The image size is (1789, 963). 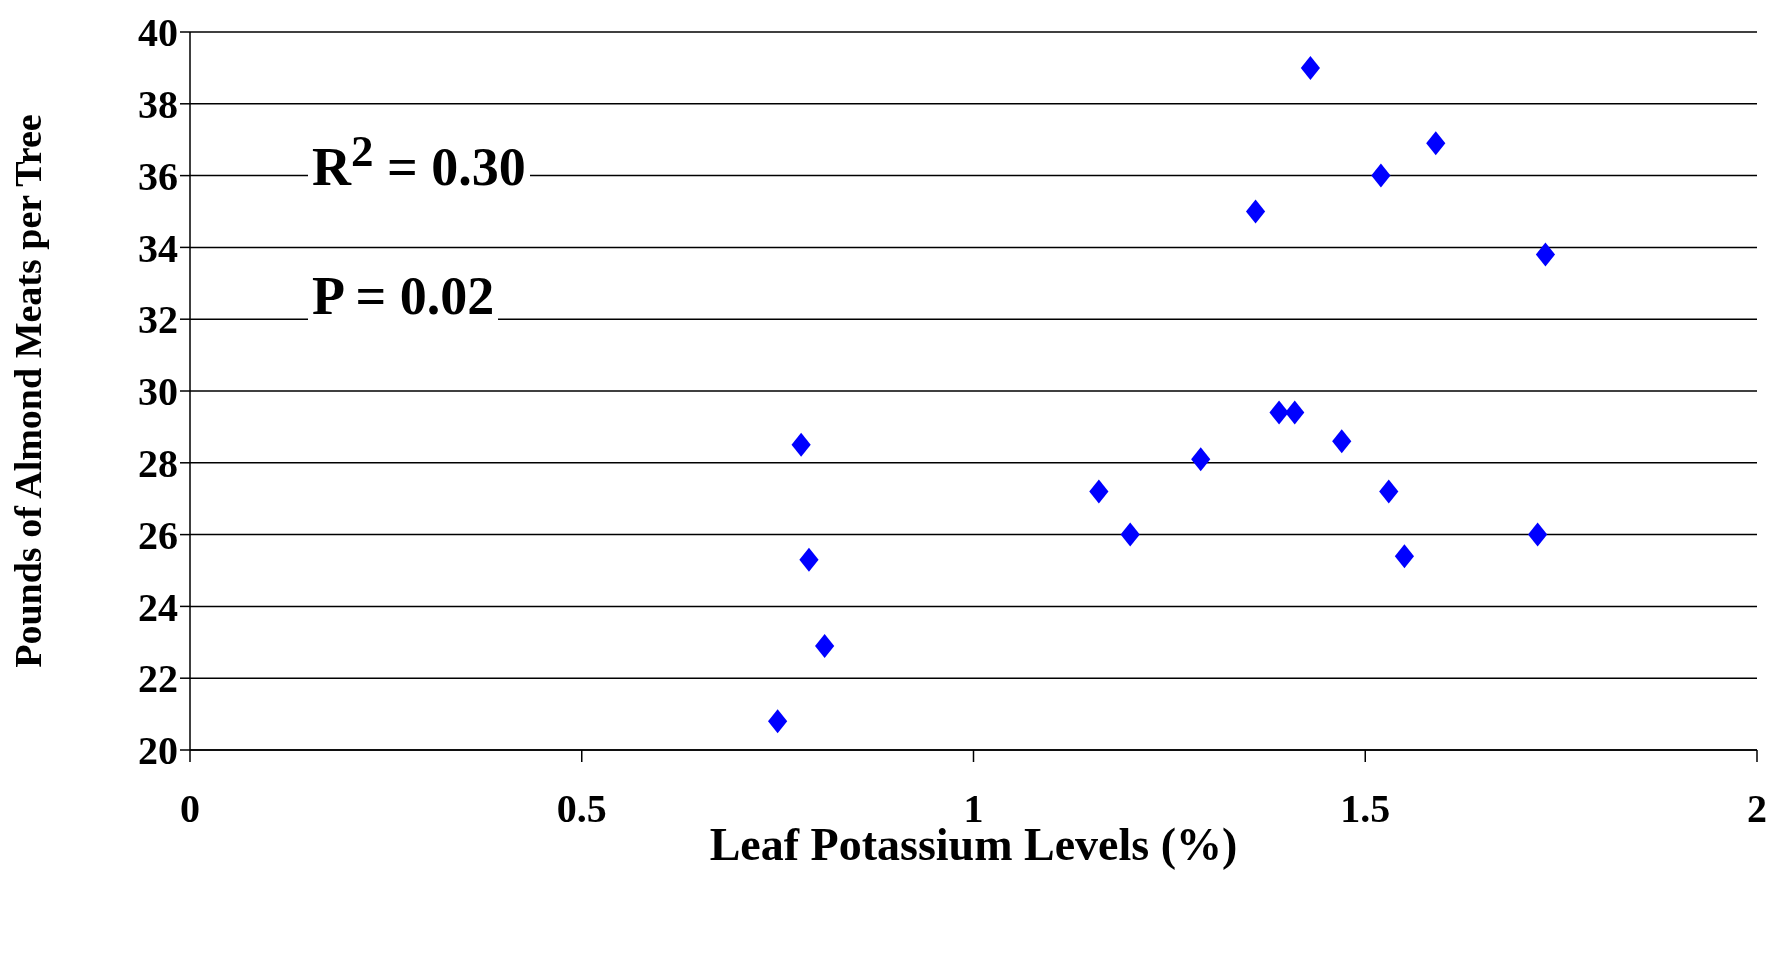 I want to click on x-tick-label: 2, so click(x=1757, y=809).